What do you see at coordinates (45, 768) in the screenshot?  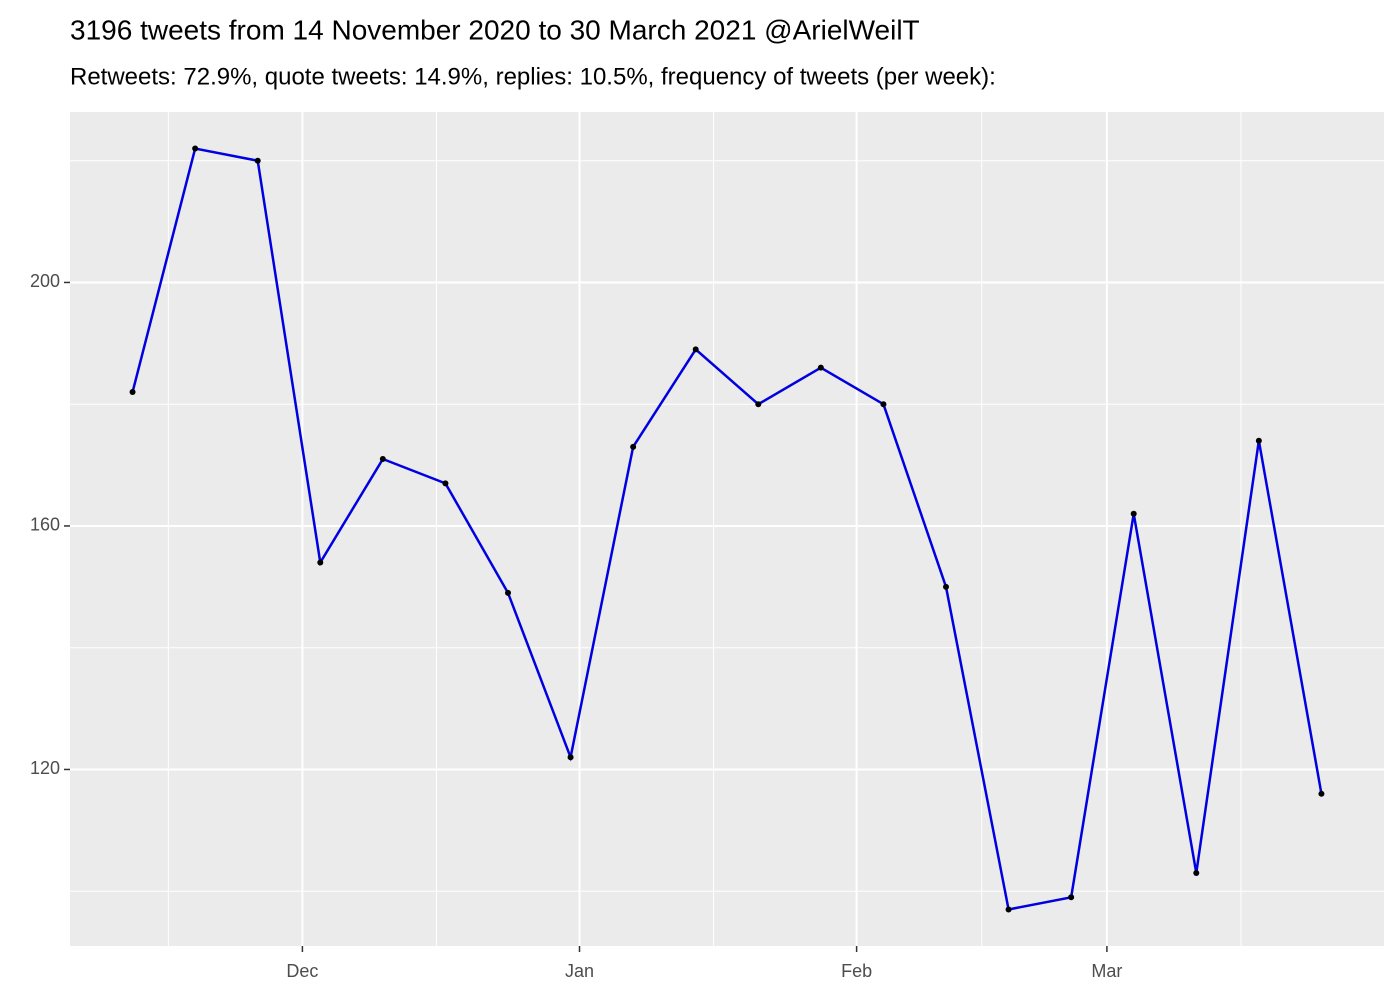 I see `y-tick-label: 120` at bounding box center [45, 768].